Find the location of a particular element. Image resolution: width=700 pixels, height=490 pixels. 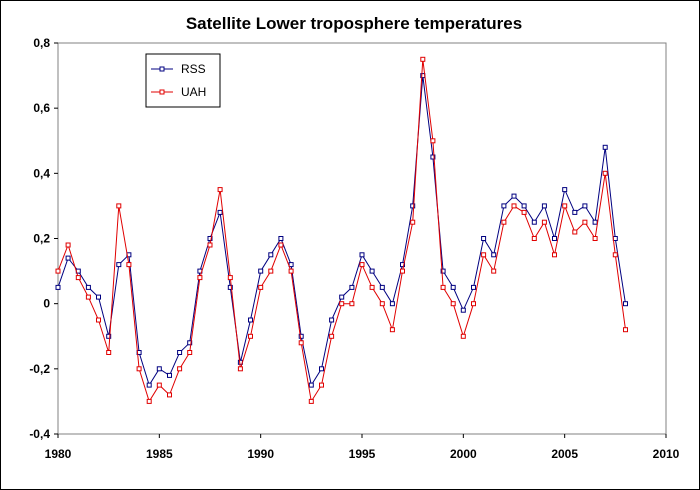

x-tick-label: 1980 is located at coordinates (58, 454).